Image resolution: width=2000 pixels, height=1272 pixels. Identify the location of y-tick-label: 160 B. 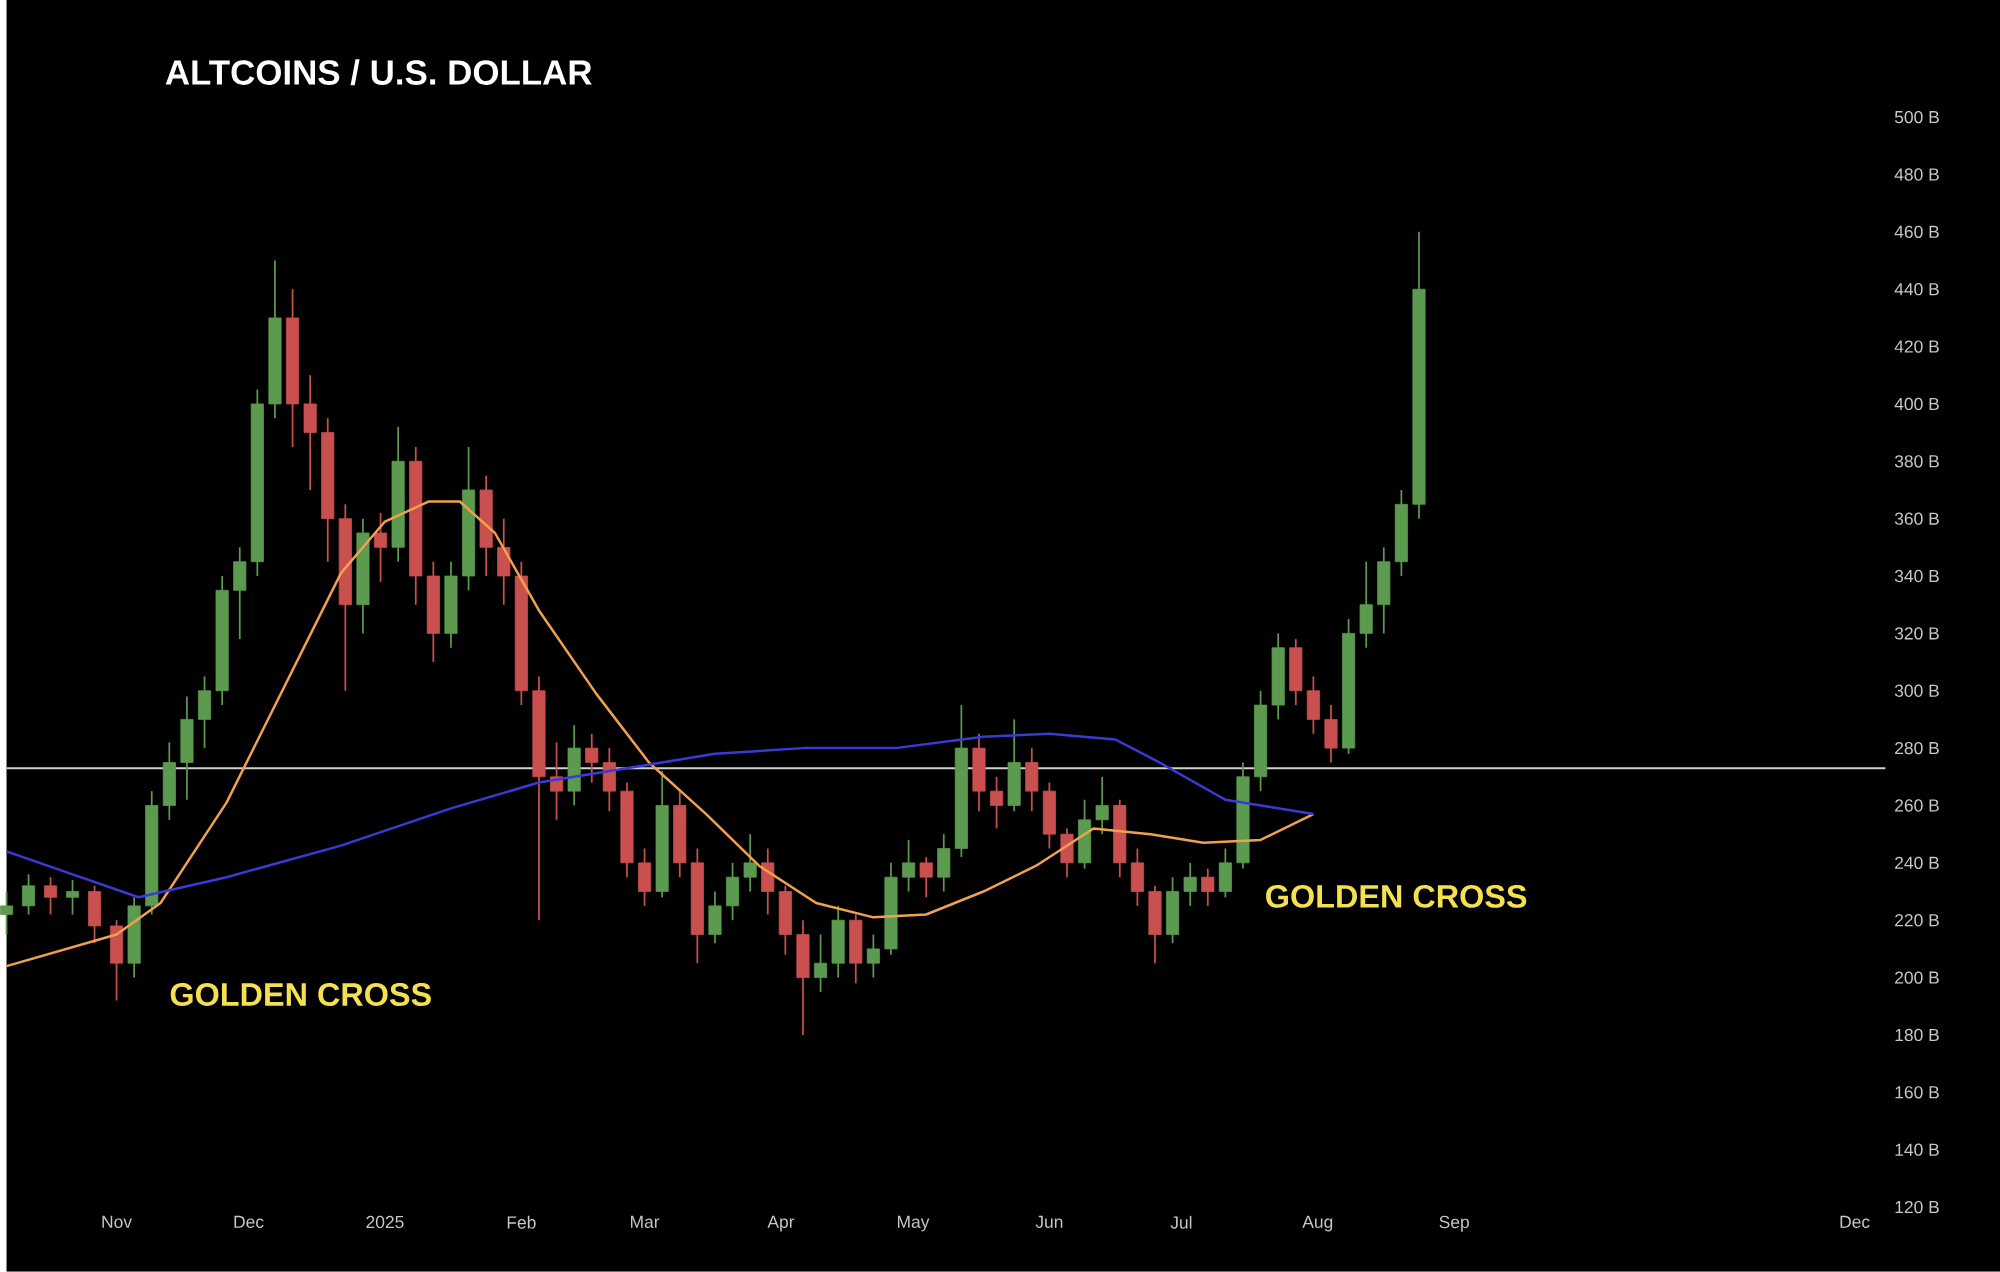
(1917, 1092).